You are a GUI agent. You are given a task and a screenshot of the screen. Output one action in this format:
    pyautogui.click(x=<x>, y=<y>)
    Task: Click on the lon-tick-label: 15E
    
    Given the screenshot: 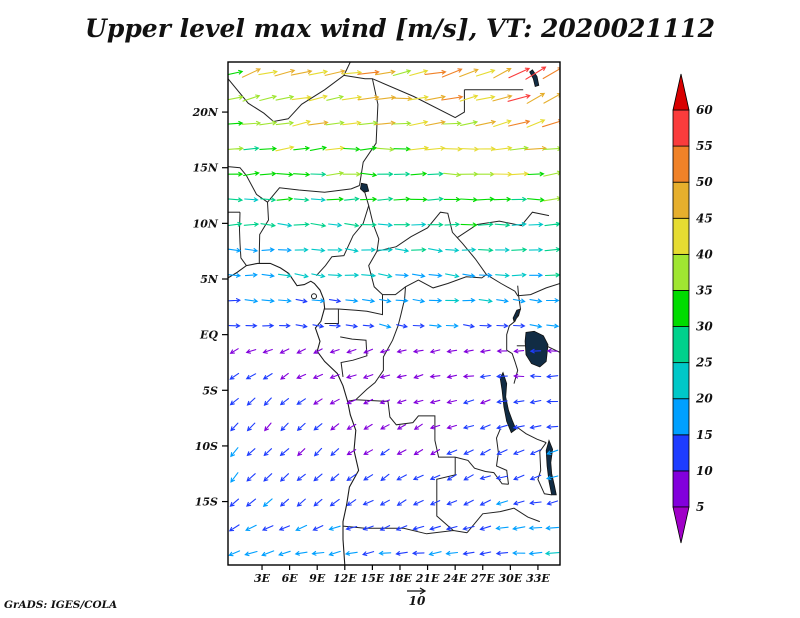 What is the action you would take?
    pyautogui.click(x=373, y=578)
    